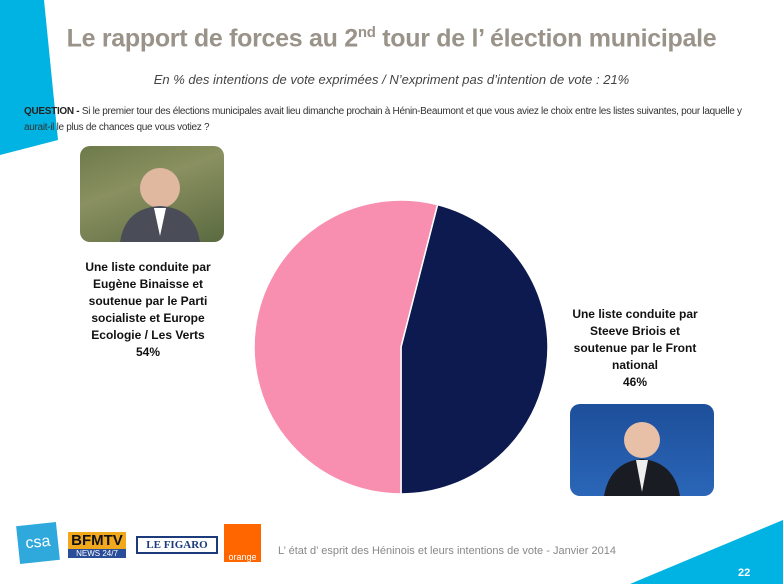 This screenshot has height=584, width=783. Describe the element at coordinates (744, 573) in the screenshot. I see `page-number: 22` at that location.